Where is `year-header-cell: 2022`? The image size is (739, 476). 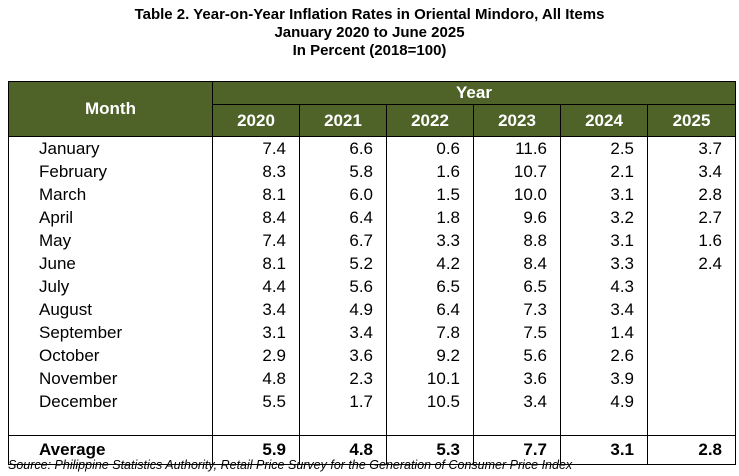
year-header-cell: 2022 is located at coordinates (430, 120).